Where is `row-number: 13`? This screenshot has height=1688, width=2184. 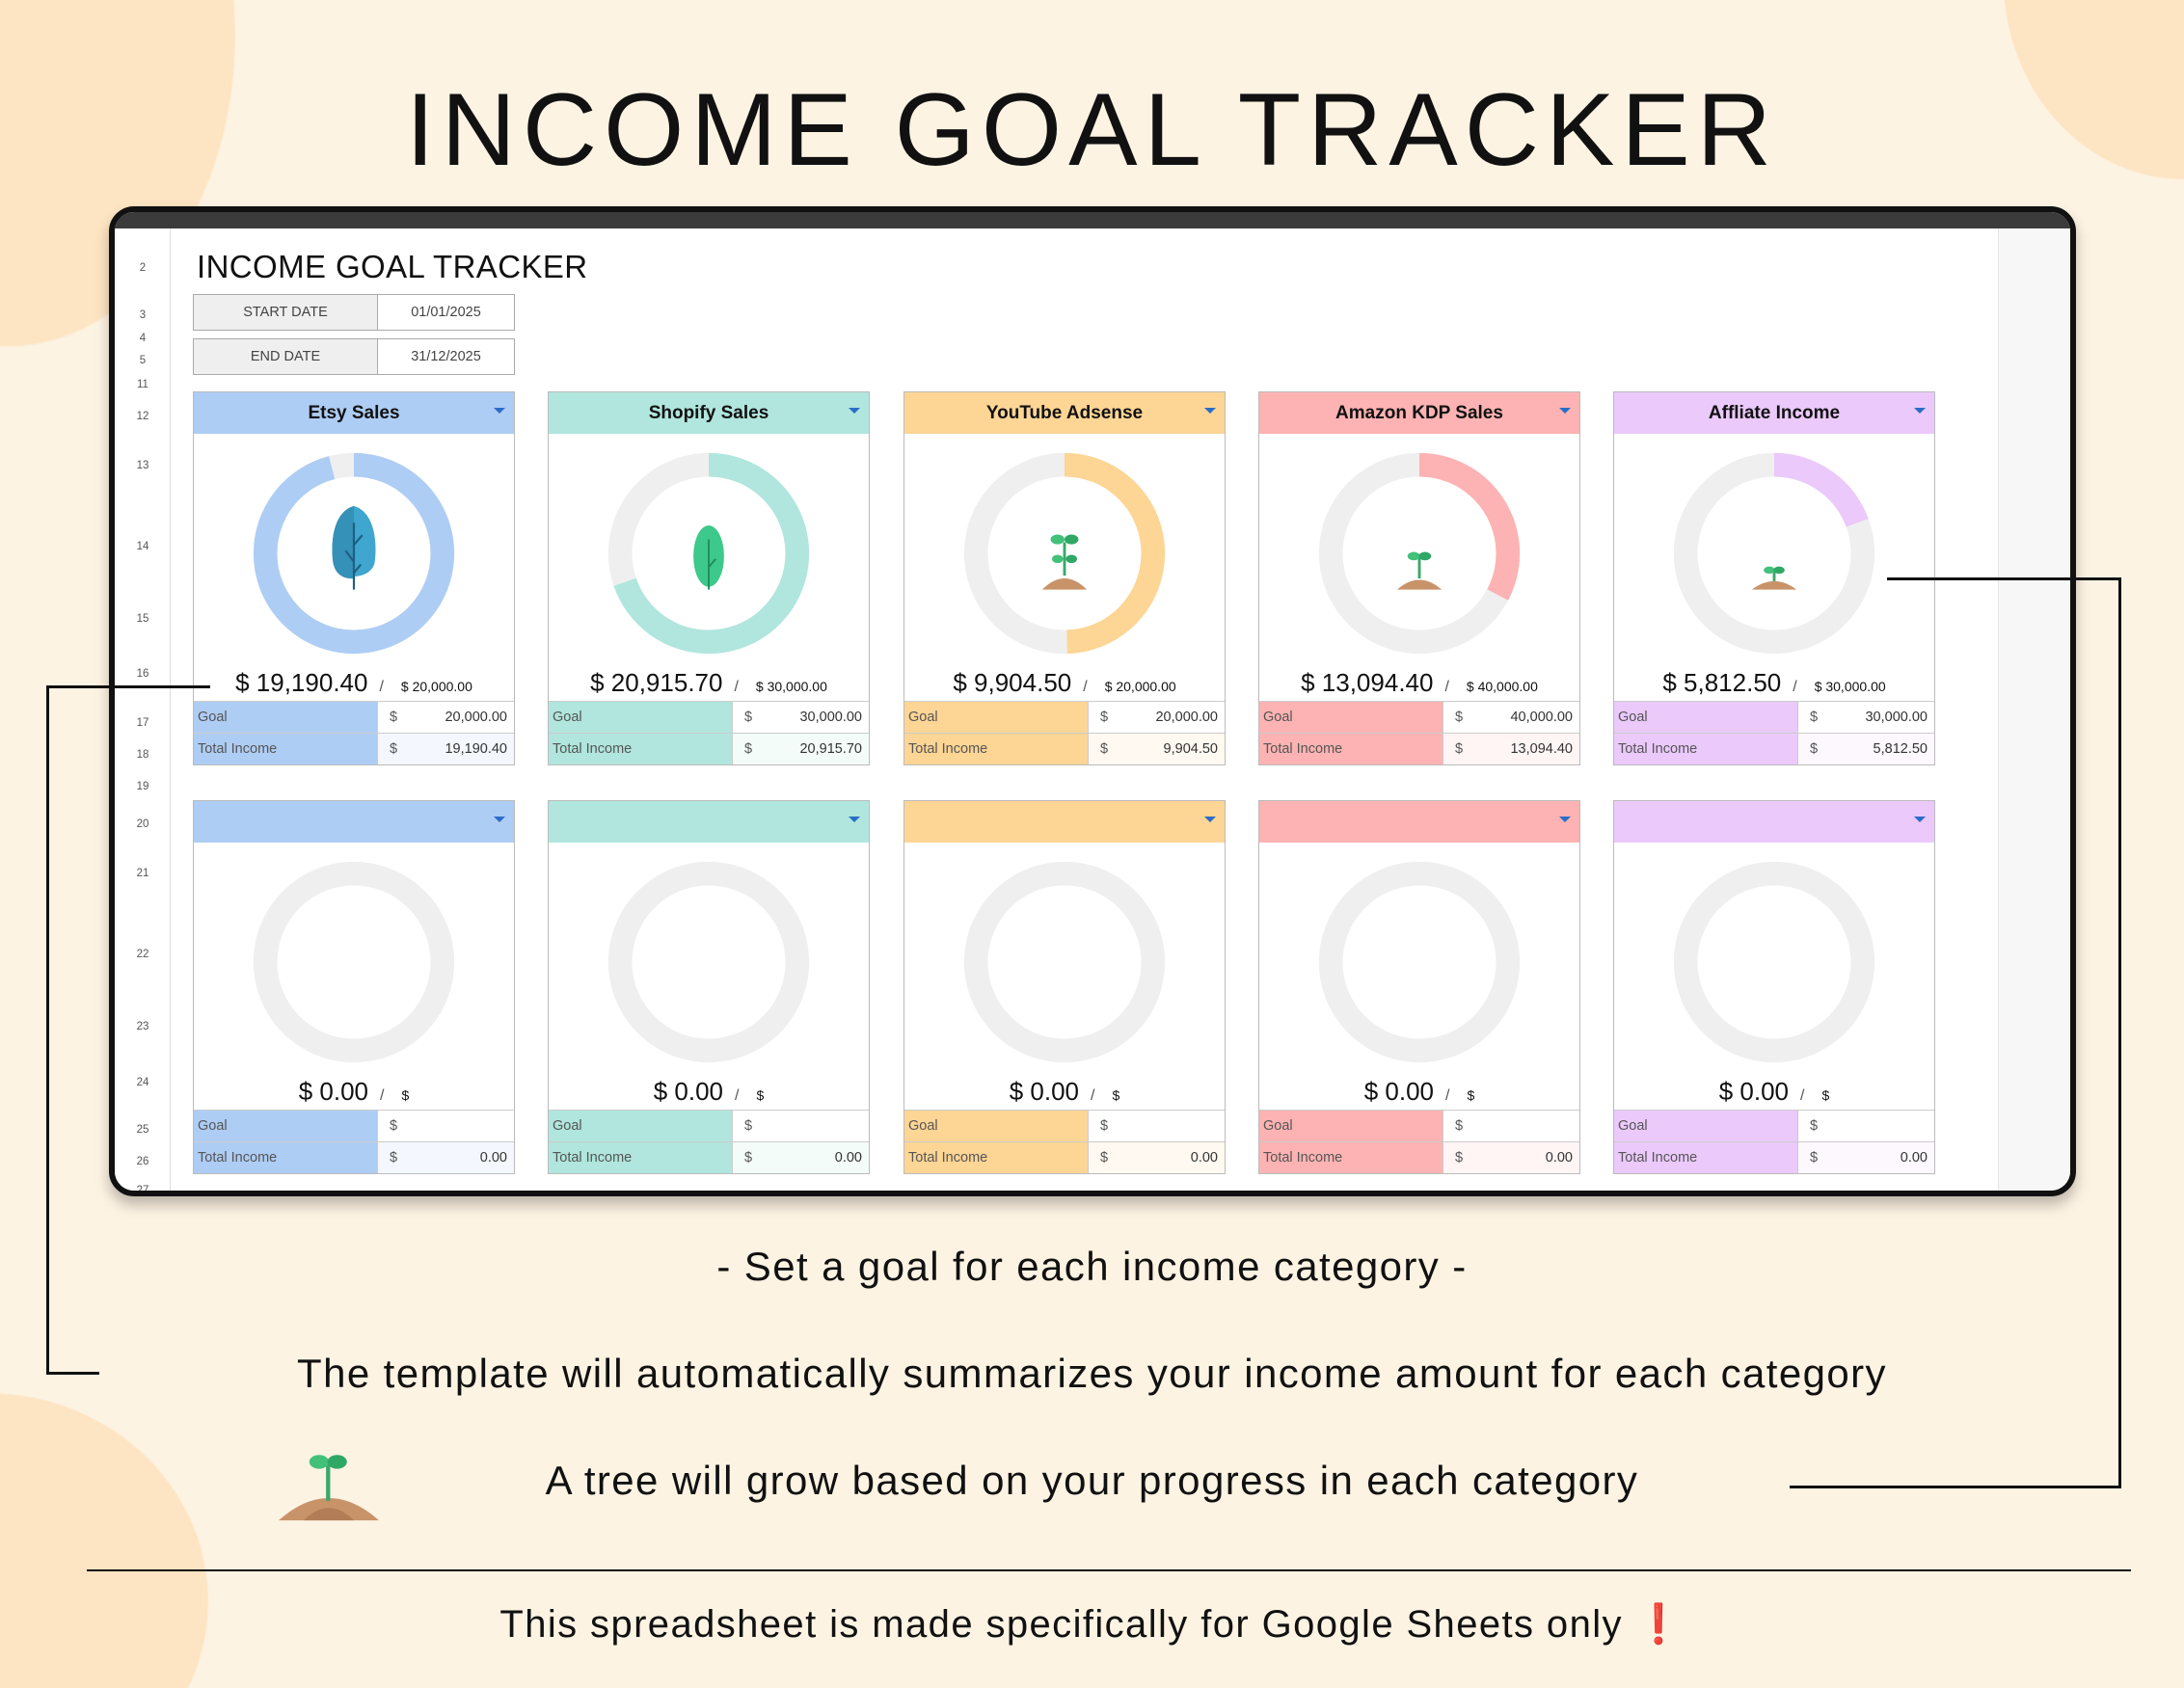 row-number: 13 is located at coordinates (142, 465).